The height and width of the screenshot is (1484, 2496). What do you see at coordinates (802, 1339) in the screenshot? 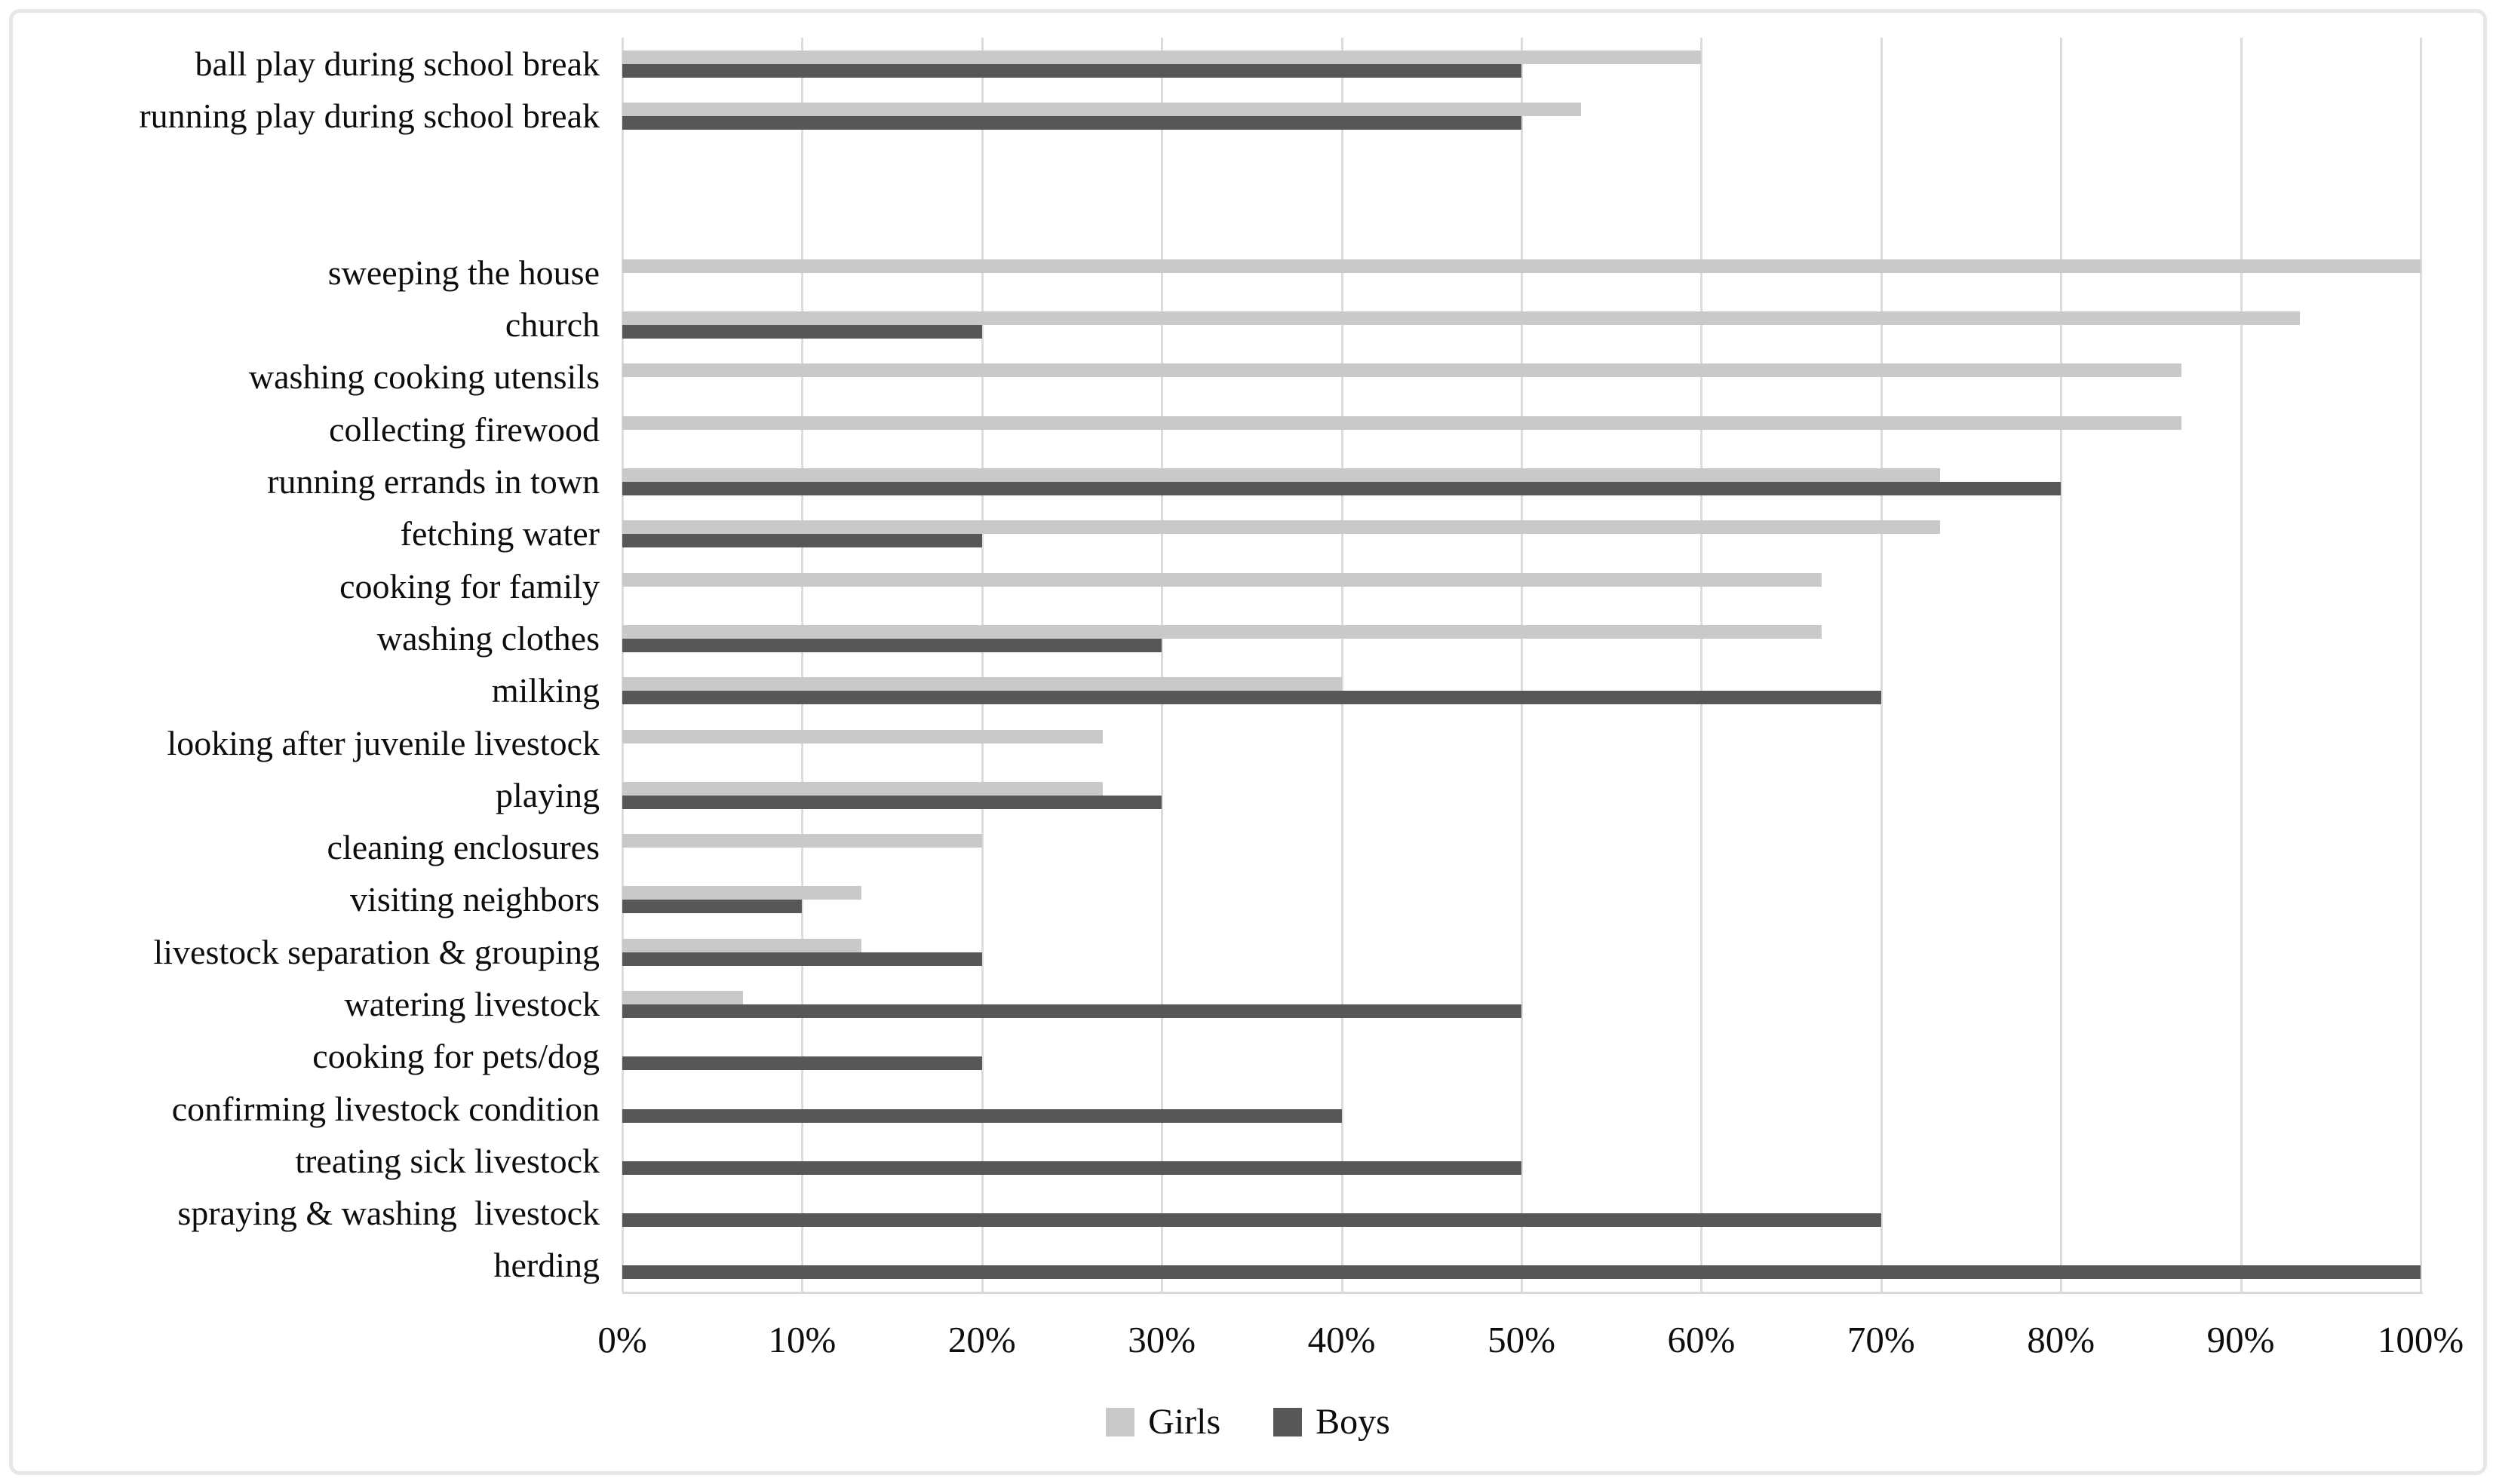
I see `x-tick-label-10%: 10%` at bounding box center [802, 1339].